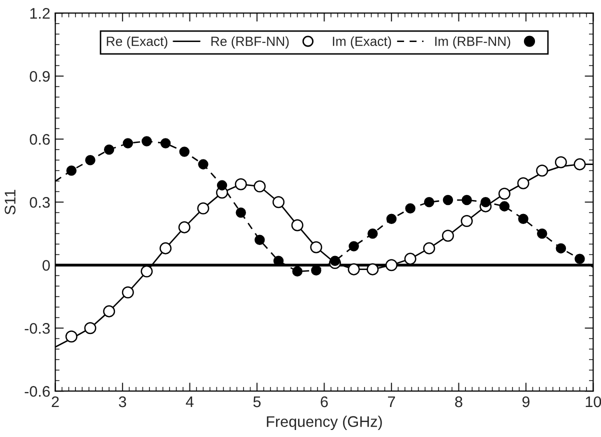 The image size is (601, 437). Describe the element at coordinates (137, 42) in the screenshot. I see `legend-label: Re (Exact)` at that location.